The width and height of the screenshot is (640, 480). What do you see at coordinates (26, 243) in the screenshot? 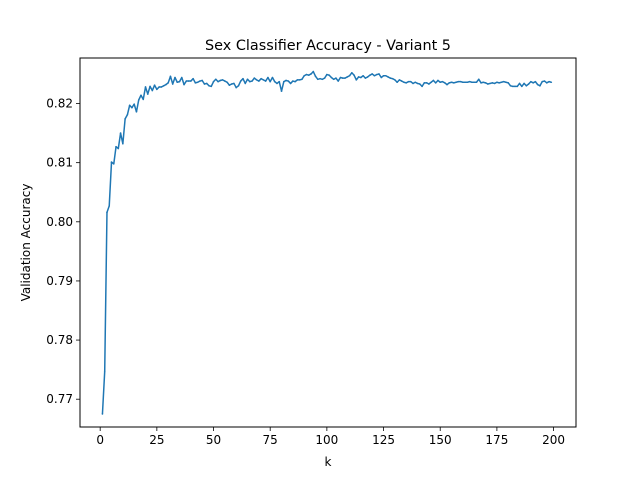
I see `y-axis-label: Validation Accuracy` at bounding box center [26, 243].